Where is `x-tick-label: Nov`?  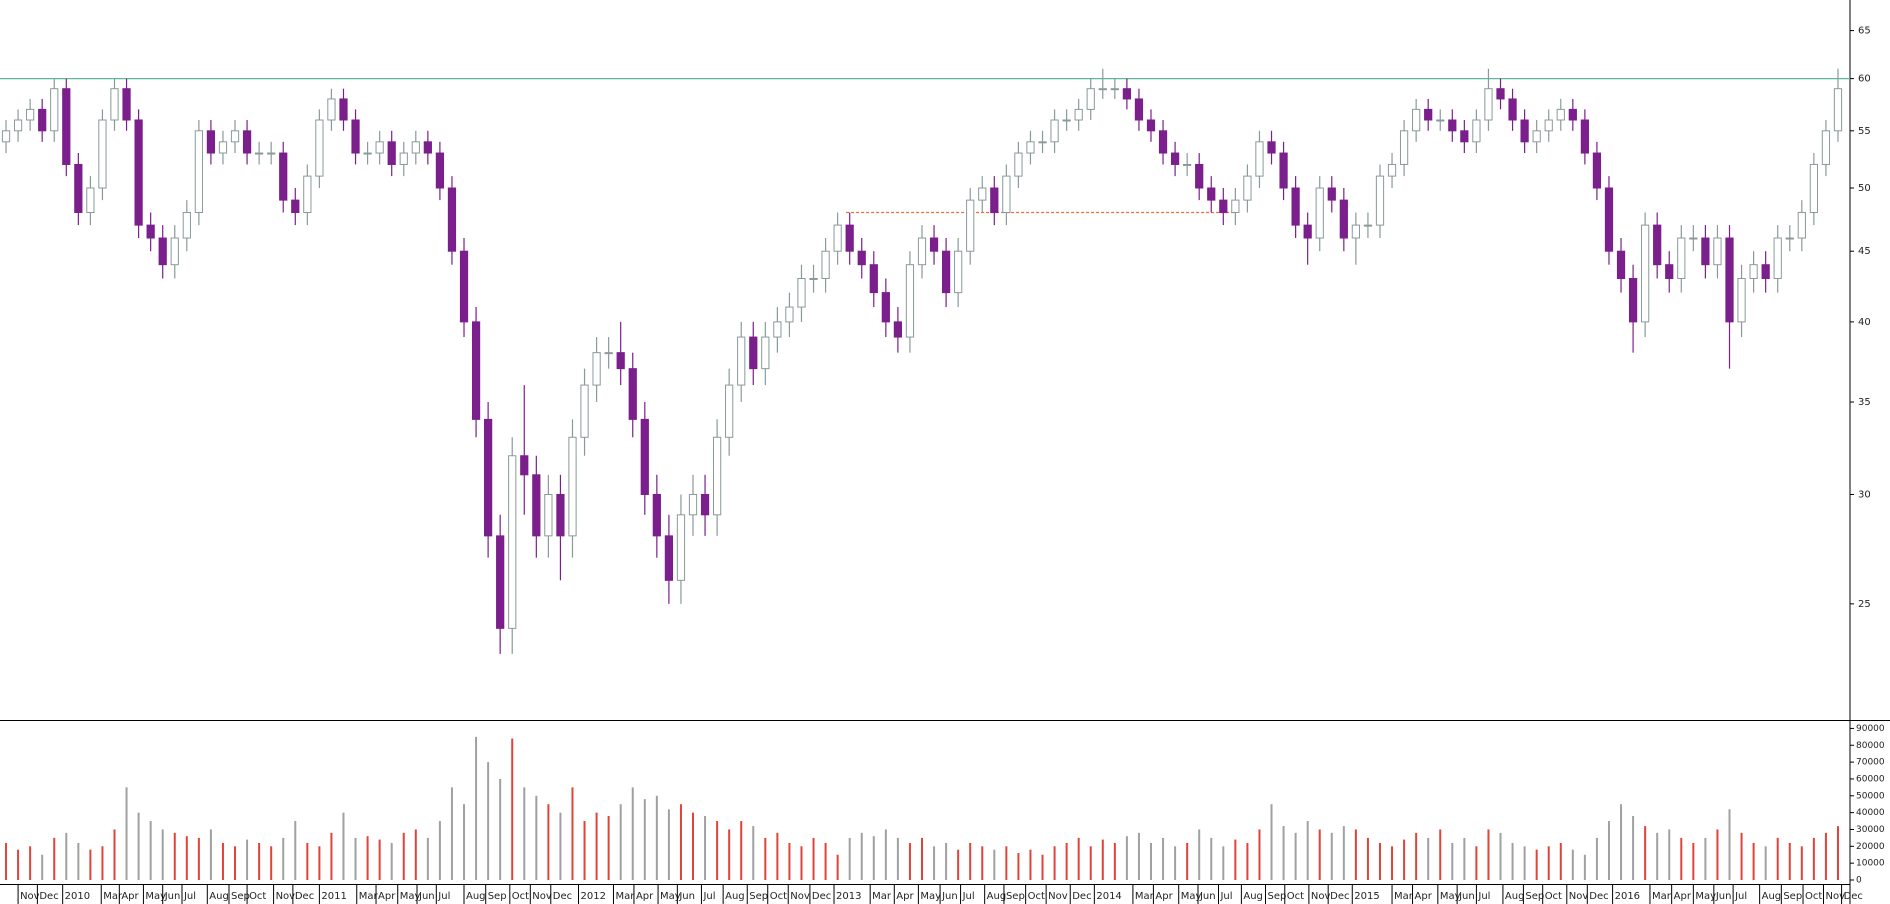
x-tick-label: Nov is located at coordinates (30, 896).